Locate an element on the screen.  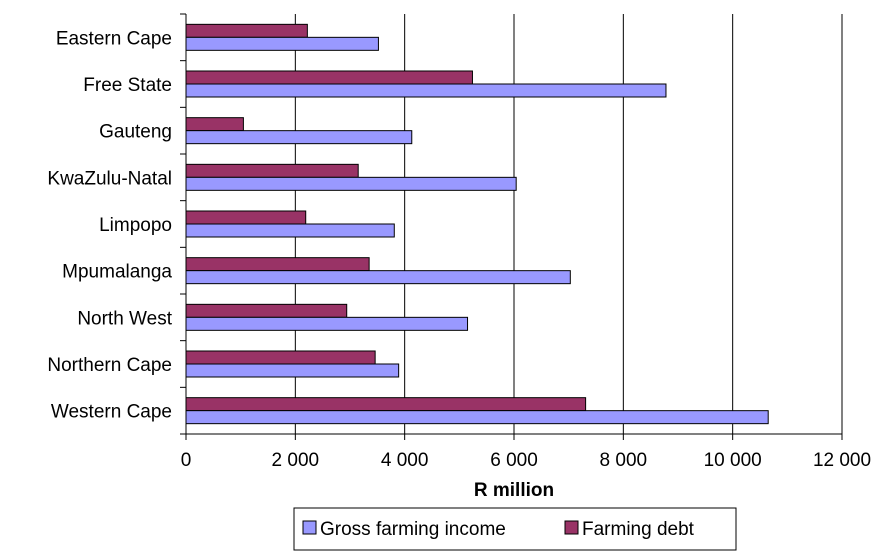
legend-box is located at coordinates (515, 529).